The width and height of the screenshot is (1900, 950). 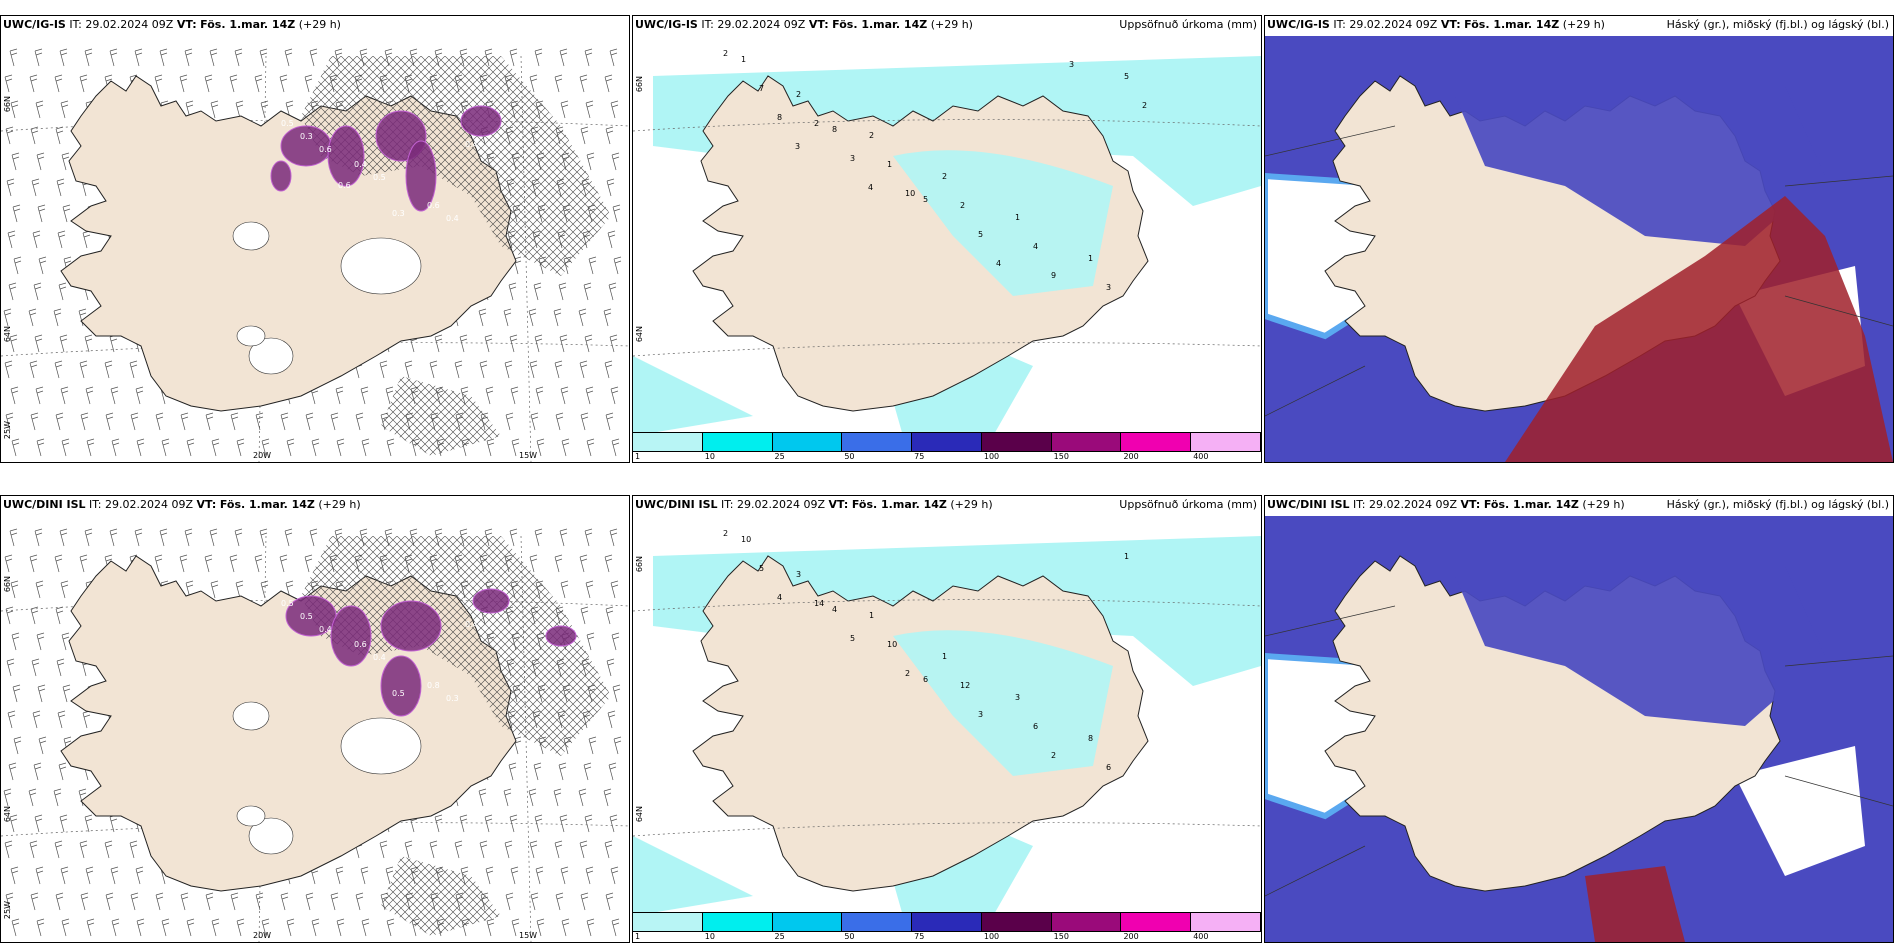 I want to click on colorbar-tick: 10, so click(x=709, y=936).